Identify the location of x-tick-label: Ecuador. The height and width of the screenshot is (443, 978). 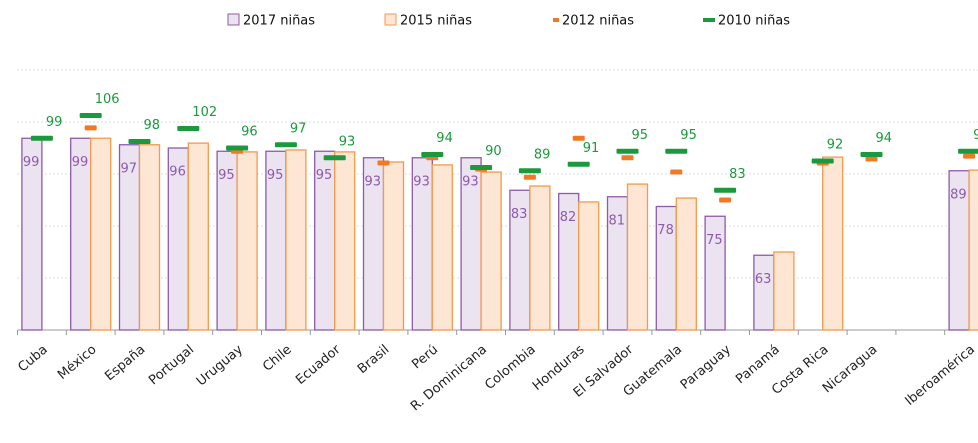
(318, 365).